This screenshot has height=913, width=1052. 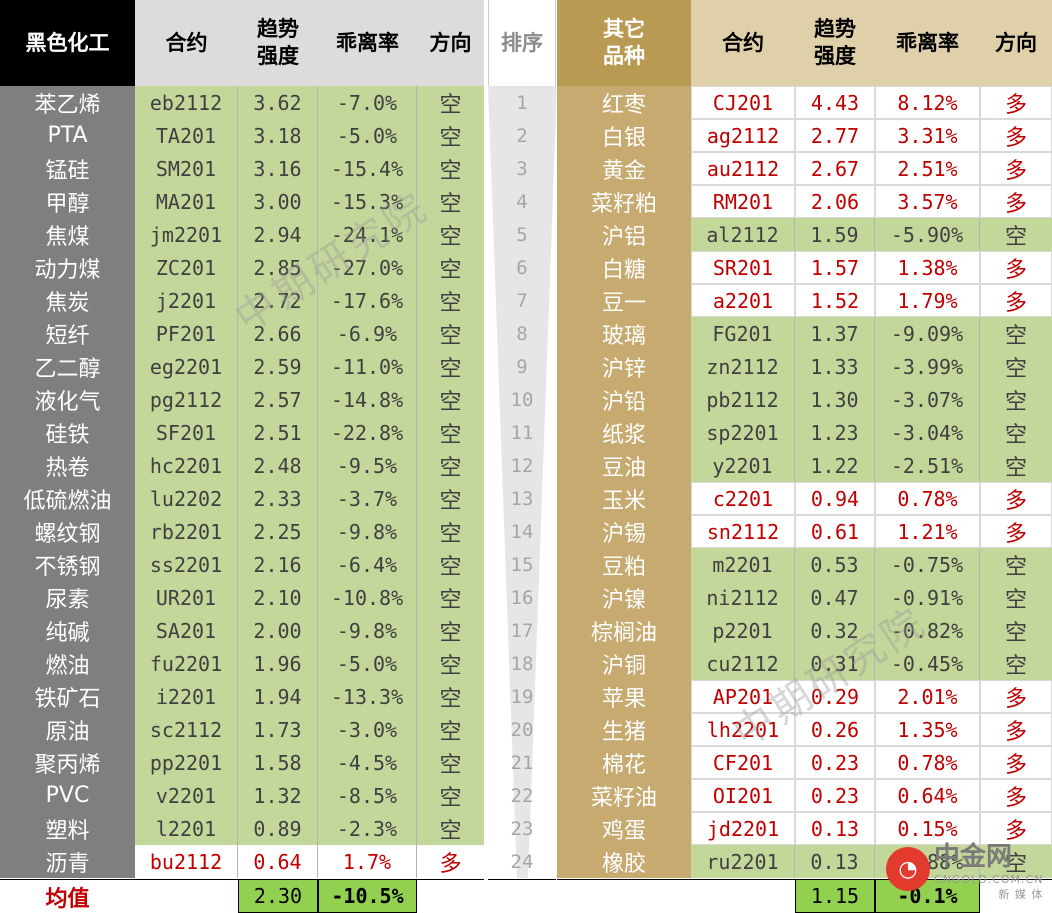 I want to click on left-row-trend: 1.73, so click(x=278, y=729).